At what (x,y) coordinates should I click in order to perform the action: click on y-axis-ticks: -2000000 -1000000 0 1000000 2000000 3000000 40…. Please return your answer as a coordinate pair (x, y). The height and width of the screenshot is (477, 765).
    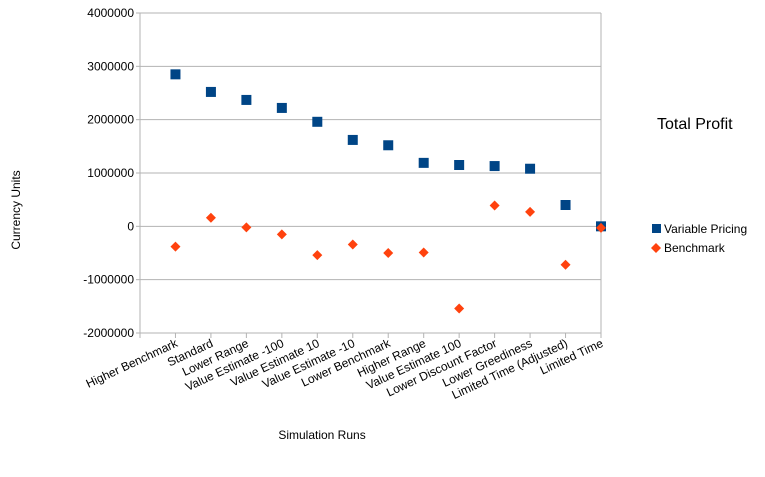
    Looking at the image, I should click on (111, 173).